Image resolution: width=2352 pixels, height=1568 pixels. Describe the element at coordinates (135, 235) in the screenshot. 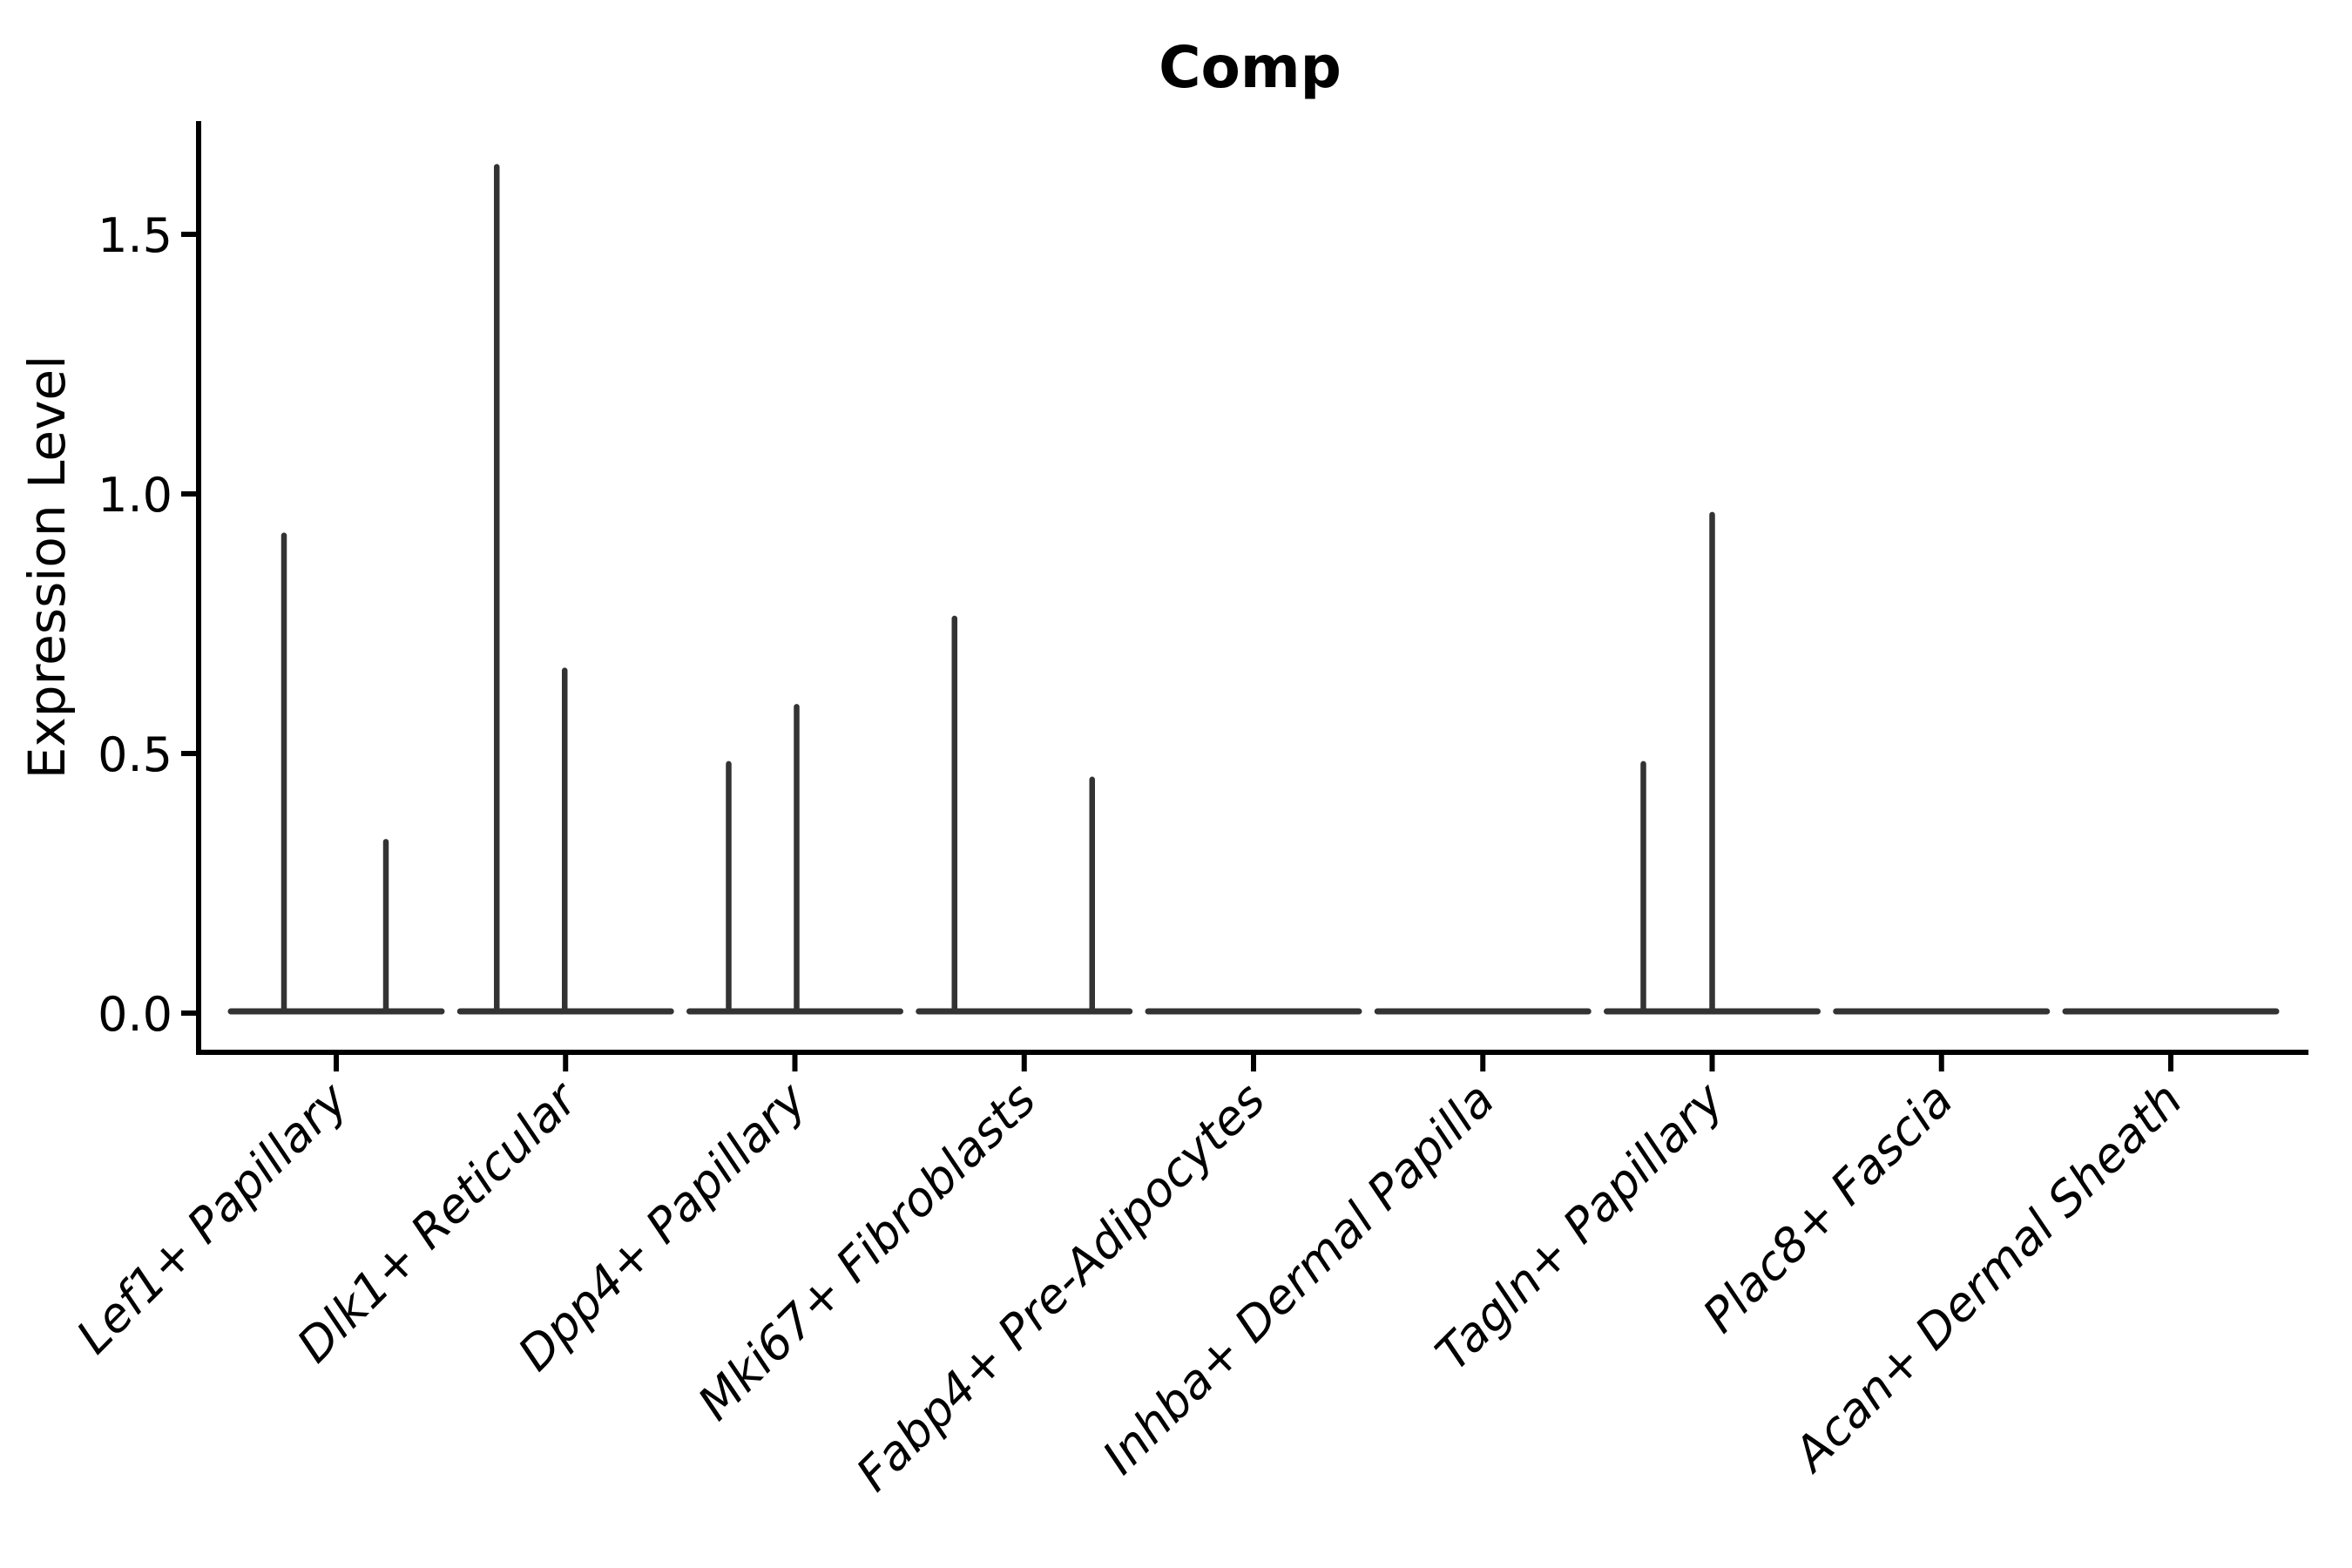

I see `y-tick-label: 1.5` at that location.